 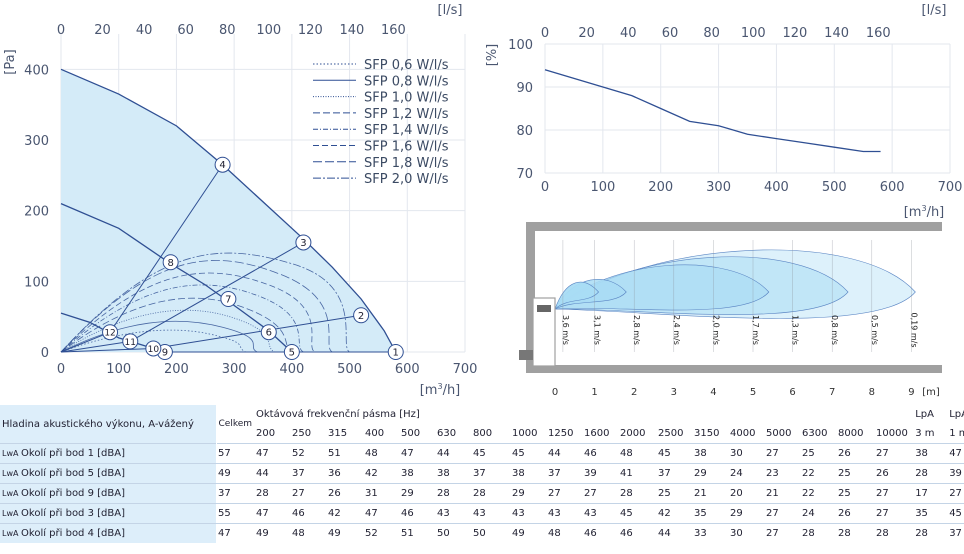 I want to click on x-tick-label: 200, so click(x=660, y=187).